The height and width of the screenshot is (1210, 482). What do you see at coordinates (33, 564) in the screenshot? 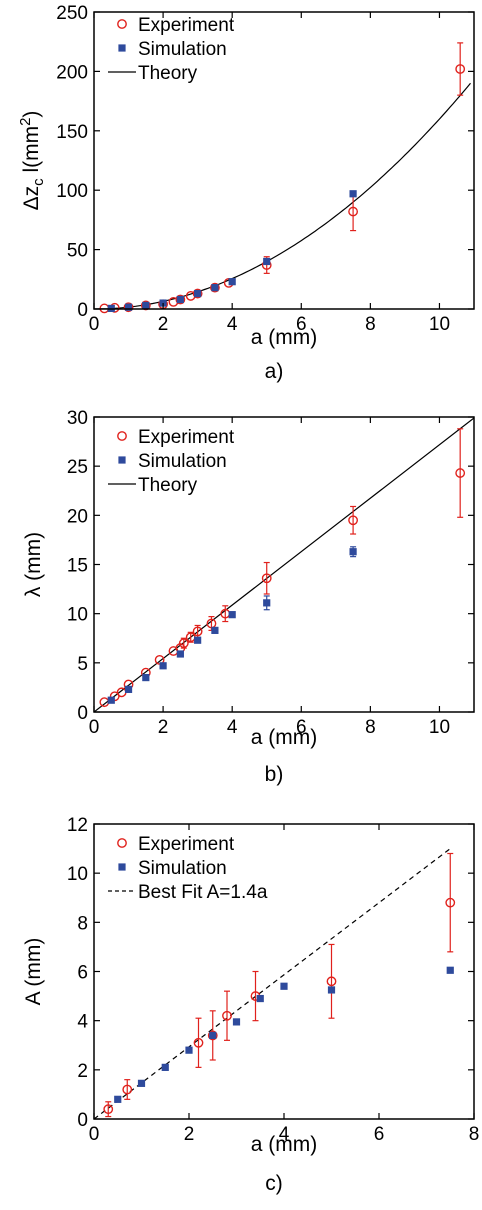
I see `y-axis-label: λ (mm)` at bounding box center [33, 564].